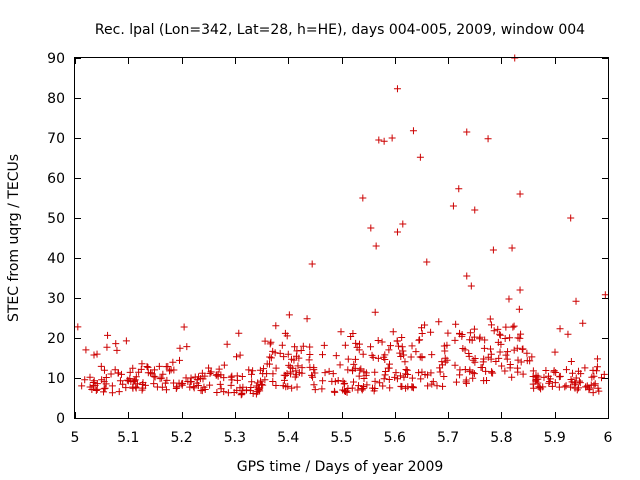  I want to click on x-tick-label: 5.3, so click(235, 438).